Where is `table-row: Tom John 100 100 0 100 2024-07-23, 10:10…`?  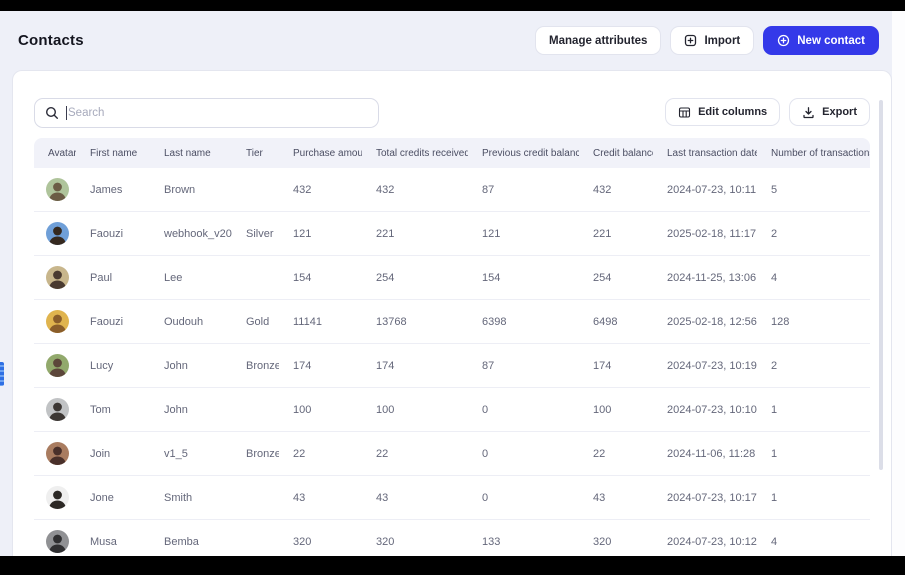 table-row: Tom John 100 100 0 100 2024-07-23, 10:10… is located at coordinates (452, 410).